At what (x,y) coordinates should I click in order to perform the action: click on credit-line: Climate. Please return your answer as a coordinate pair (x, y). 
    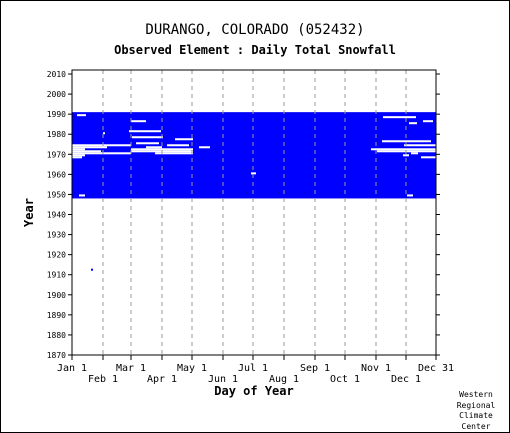
    Looking at the image, I should click on (476, 415).